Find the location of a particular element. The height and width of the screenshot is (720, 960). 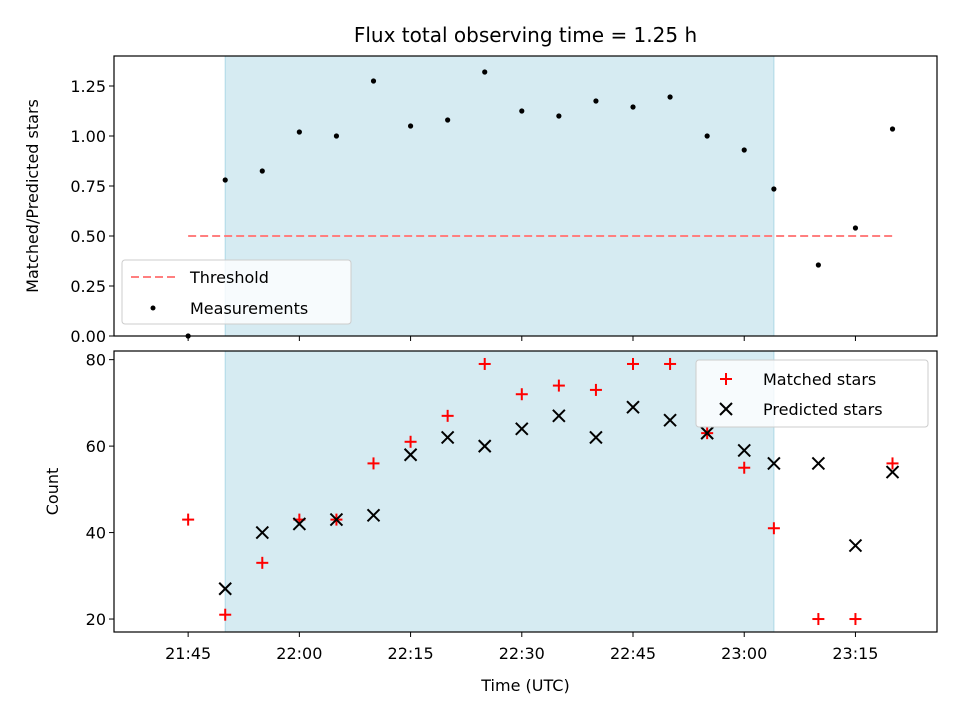

bottom-y-tick-label: 40 is located at coordinates (96, 533).